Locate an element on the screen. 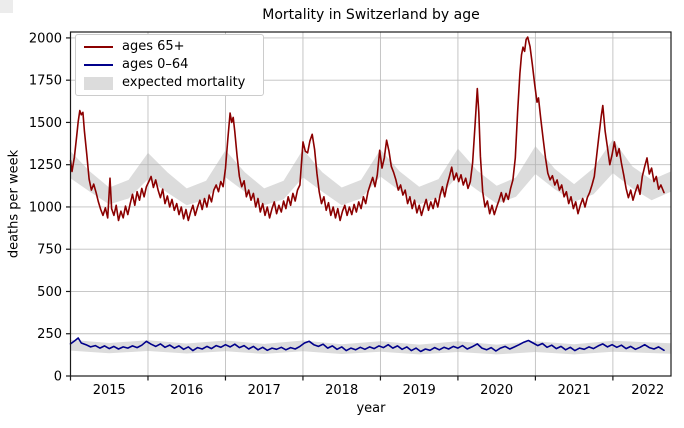 This screenshot has width=684, height=428. legend-line-sample-ages-65plus is located at coordinates (98, 47).